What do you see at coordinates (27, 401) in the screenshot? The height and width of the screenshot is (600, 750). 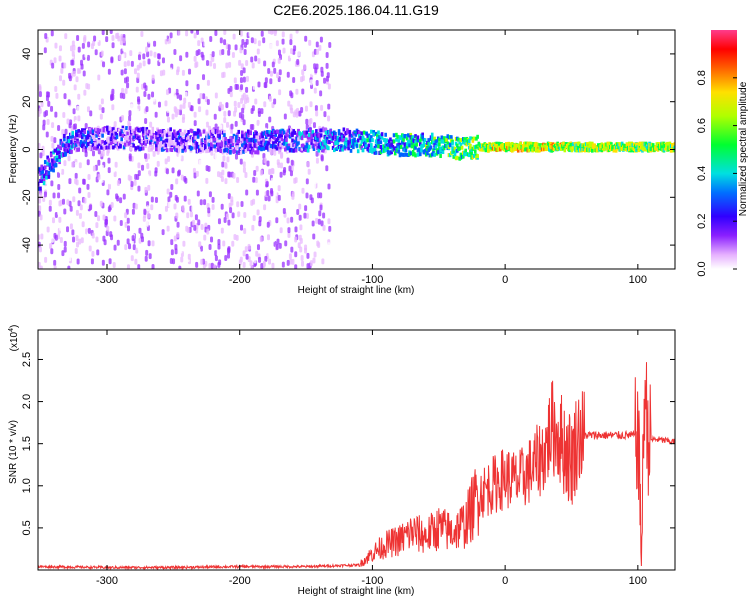 I see `snr-y-tick-label: 2.0` at bounding box center [27, 401].